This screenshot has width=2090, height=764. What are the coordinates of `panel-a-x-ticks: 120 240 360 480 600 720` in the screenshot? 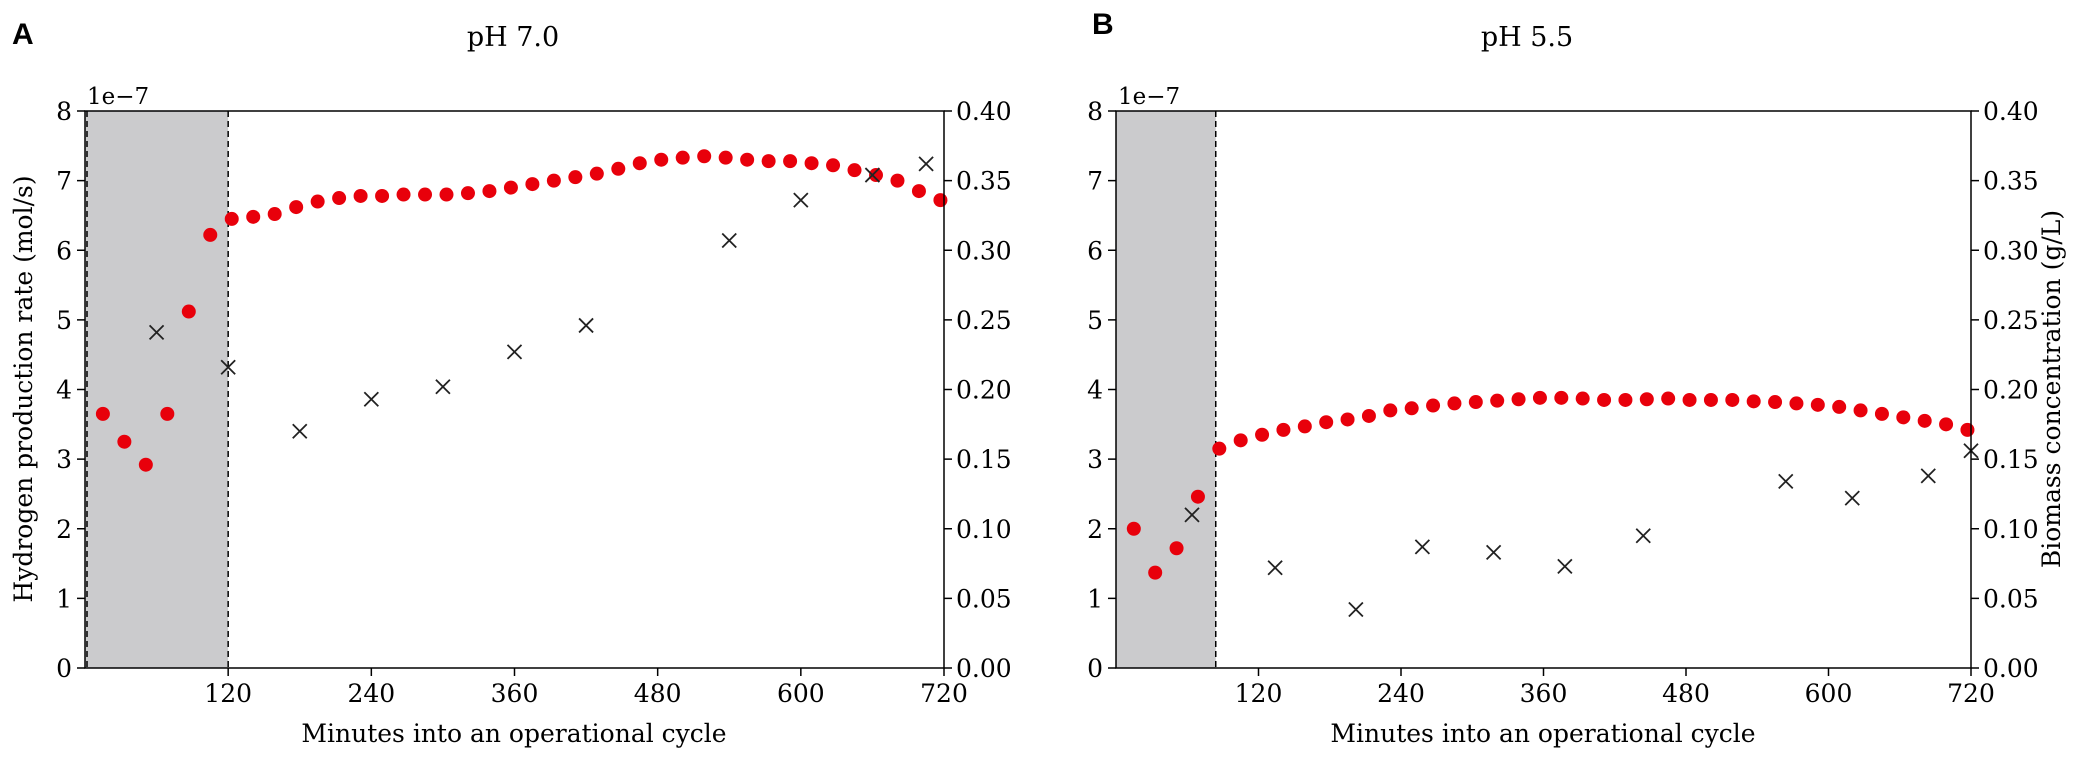 It's located at (586, 688).